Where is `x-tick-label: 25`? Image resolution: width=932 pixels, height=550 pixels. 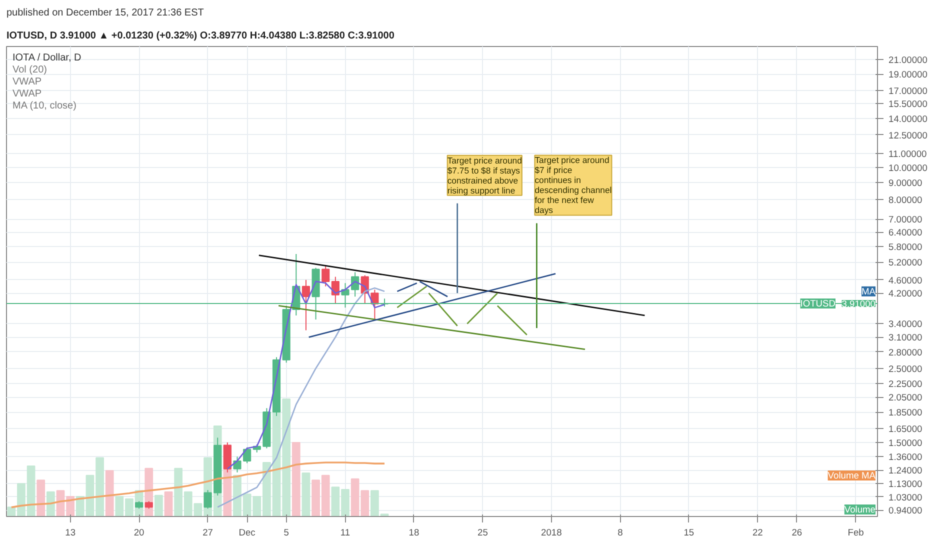 x-tick-label: 25 is located at coordinates (483, 533).